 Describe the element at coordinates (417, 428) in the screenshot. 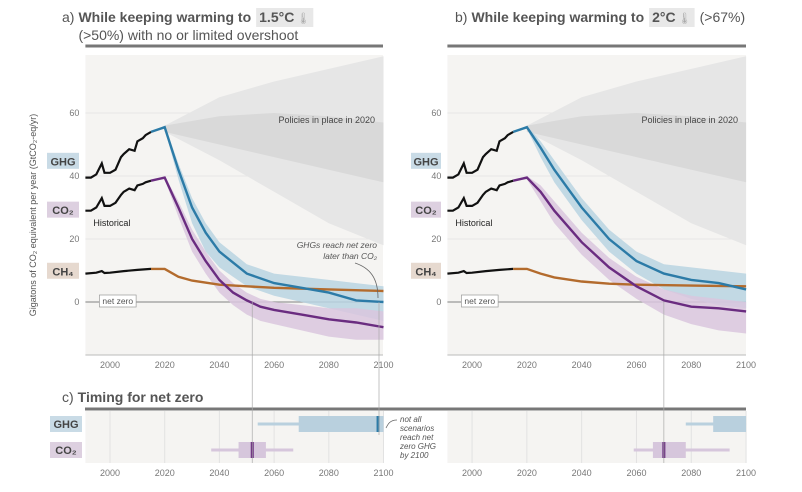

I see `timing-note: scenarios` at that location.